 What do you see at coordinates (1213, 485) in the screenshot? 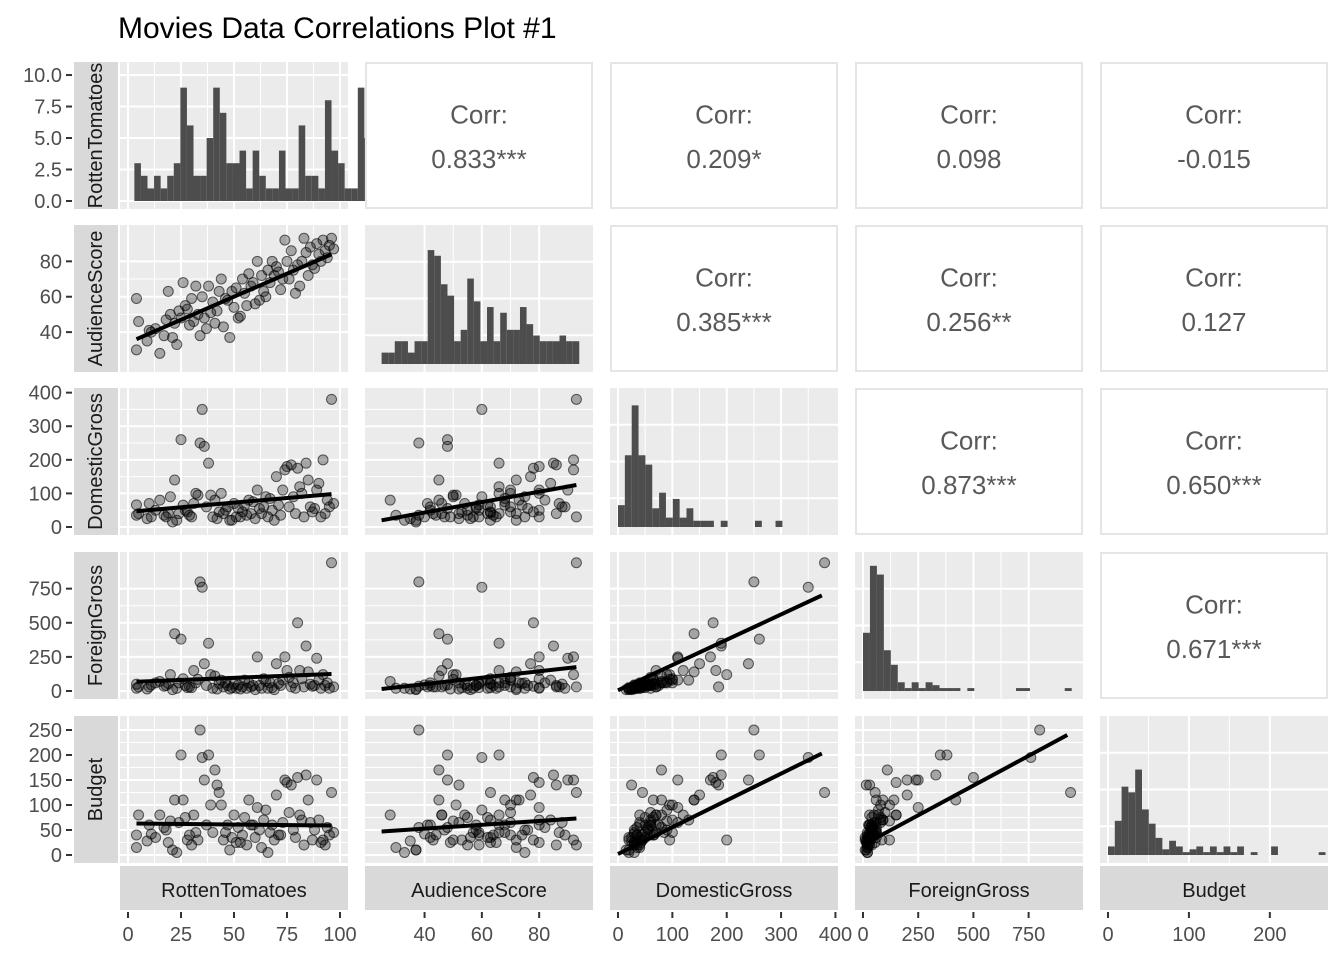
I see `corr-value: 0.650***` at bounding box center [1213, 485].